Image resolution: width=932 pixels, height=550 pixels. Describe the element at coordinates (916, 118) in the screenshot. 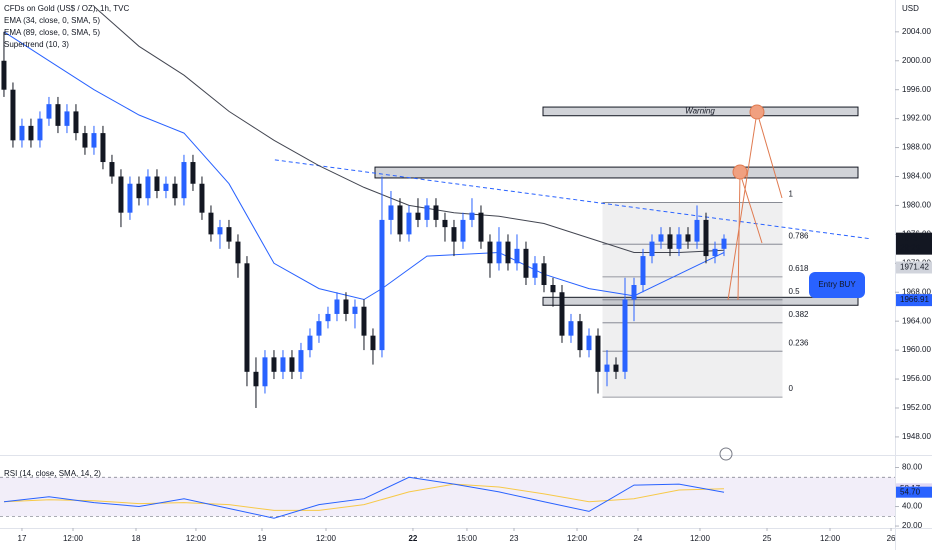

I see `y-tick-label: 1992.00` at that location.